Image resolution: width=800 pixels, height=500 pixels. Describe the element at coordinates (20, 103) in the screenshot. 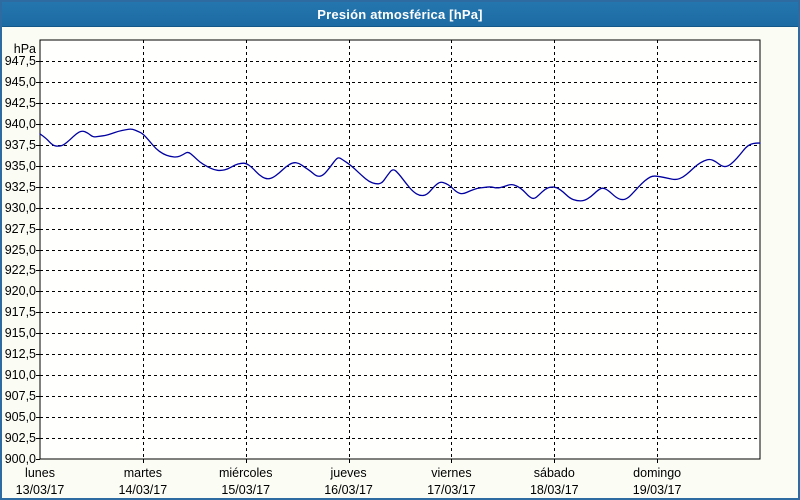

I see `y-tick-label: 942,5` at that location.